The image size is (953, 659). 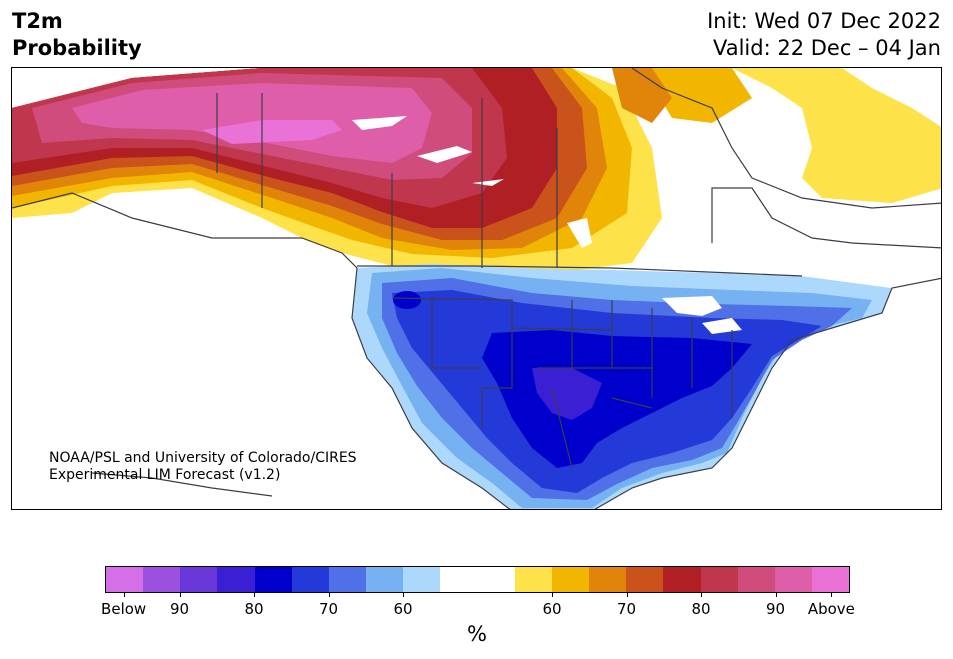 I want to click on title-line-1: T2m, so click(x=37, y=21).